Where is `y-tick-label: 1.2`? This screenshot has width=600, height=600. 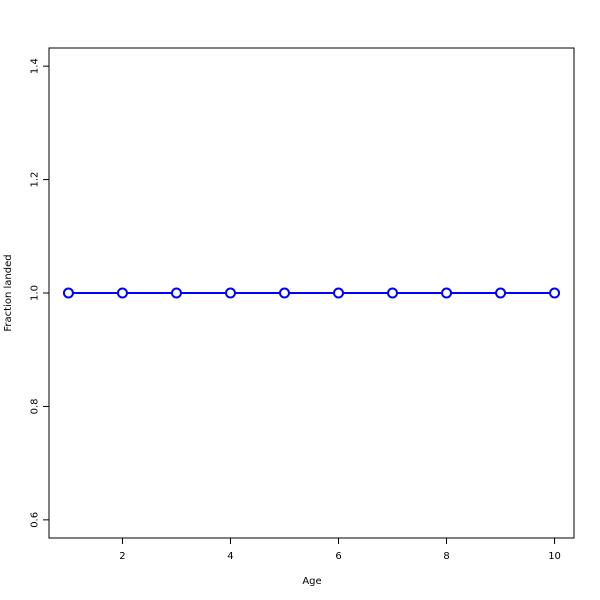
y-tick-label: 1.2 is located at coordinates (35, 180).